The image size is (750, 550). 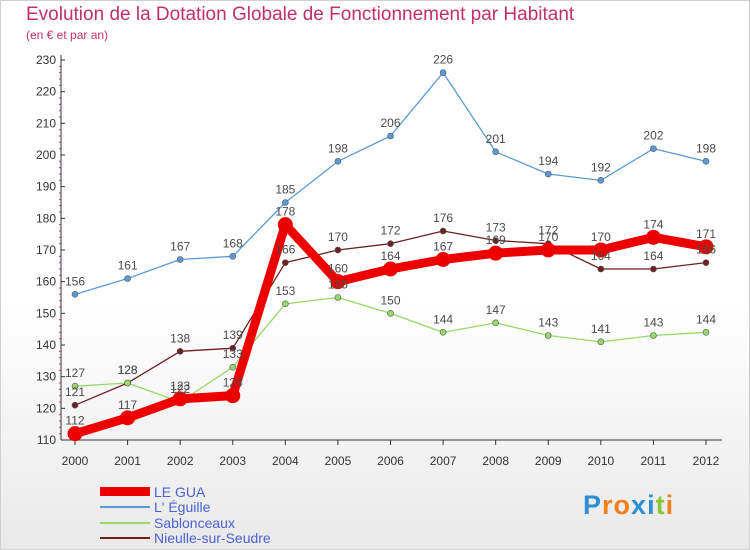 I want to click on x-tick-label: 2009, so click(x=548, y=461).